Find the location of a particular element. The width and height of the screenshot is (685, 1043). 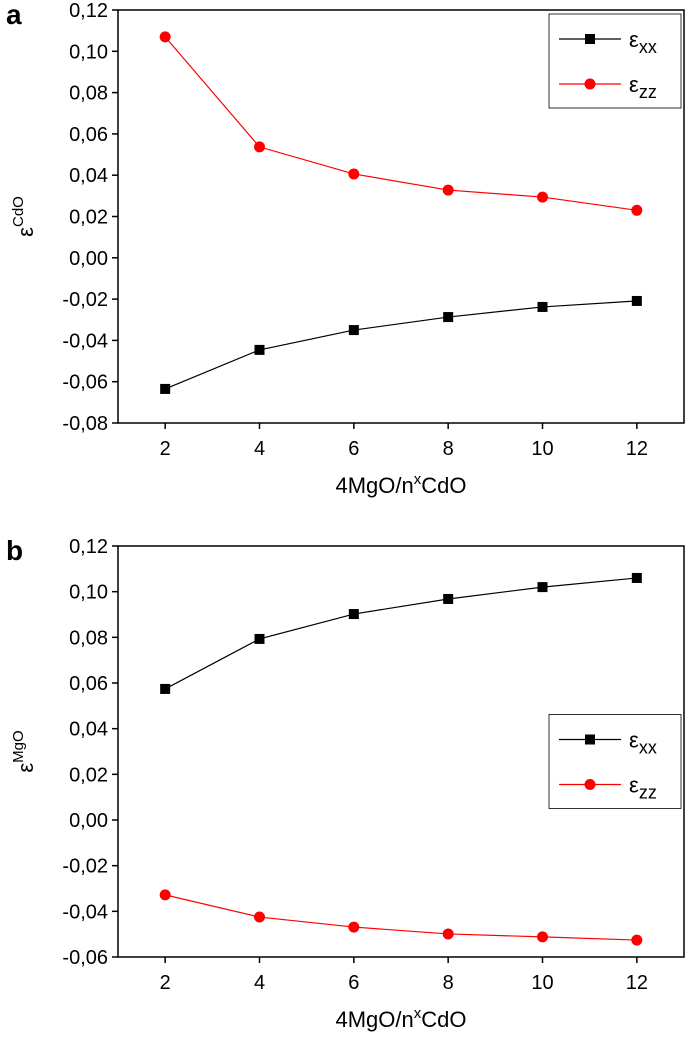

panel-label: b is located at coordinates (14, 550).